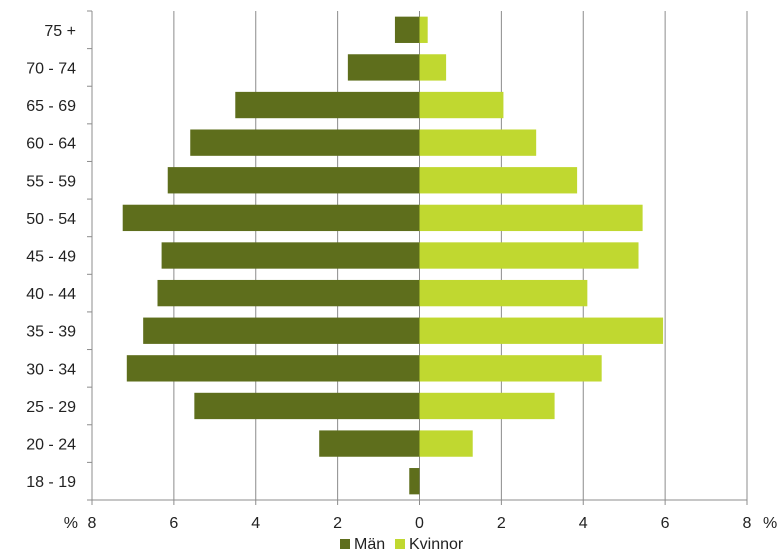 This screenshot has height=558, width=782. Describe the element at coordinates (60, 31) in the screenshot. I see `y-tick-label: 75 +` at that location.